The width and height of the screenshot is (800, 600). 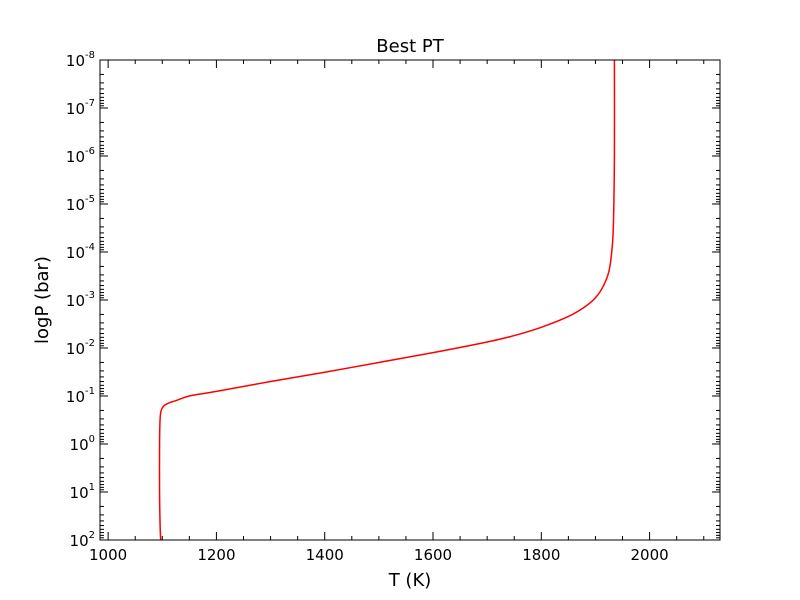 What do you see at coordinates (90, 247) in the screenshot?
I see `y-tick-exponent: -4` at bounding box center [90, 247].